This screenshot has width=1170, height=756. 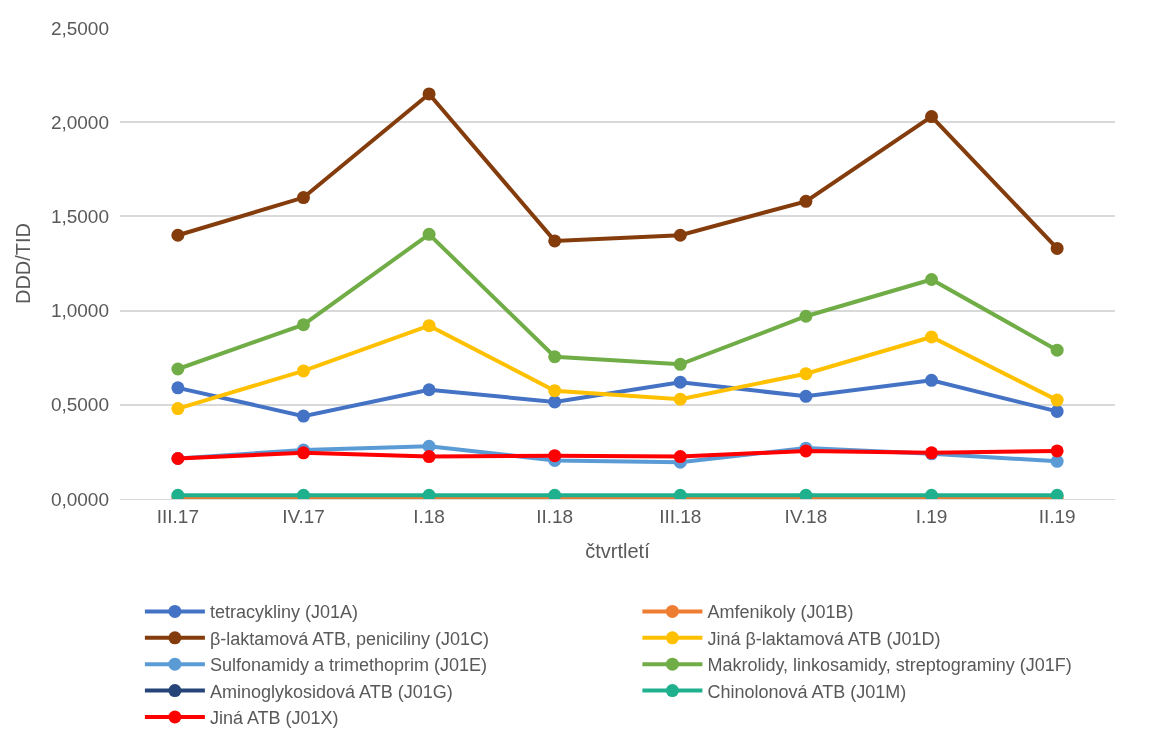 What do you see at coordinates (283, 612) in the screenshot?
I see `legend-label: tetracykliny (J01A)` at bounding box center [283, 612].